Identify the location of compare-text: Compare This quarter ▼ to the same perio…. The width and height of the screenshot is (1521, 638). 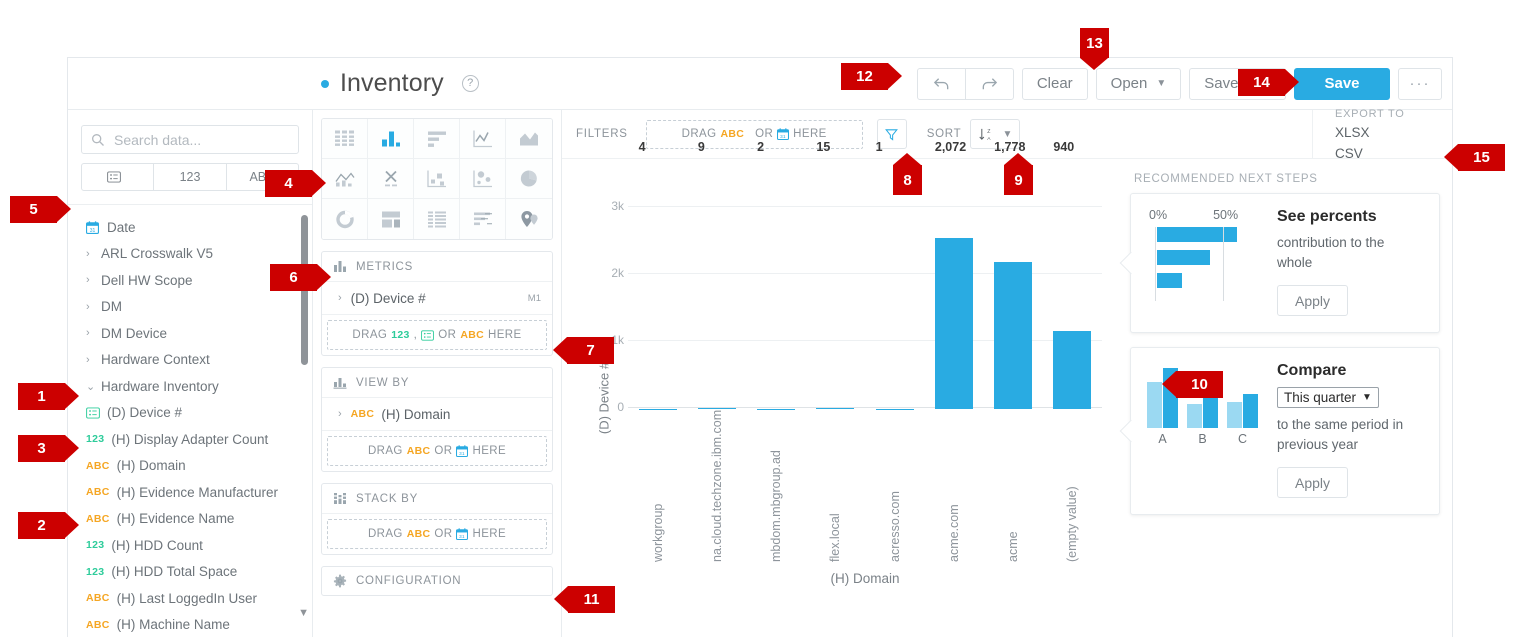
(1350, 430).